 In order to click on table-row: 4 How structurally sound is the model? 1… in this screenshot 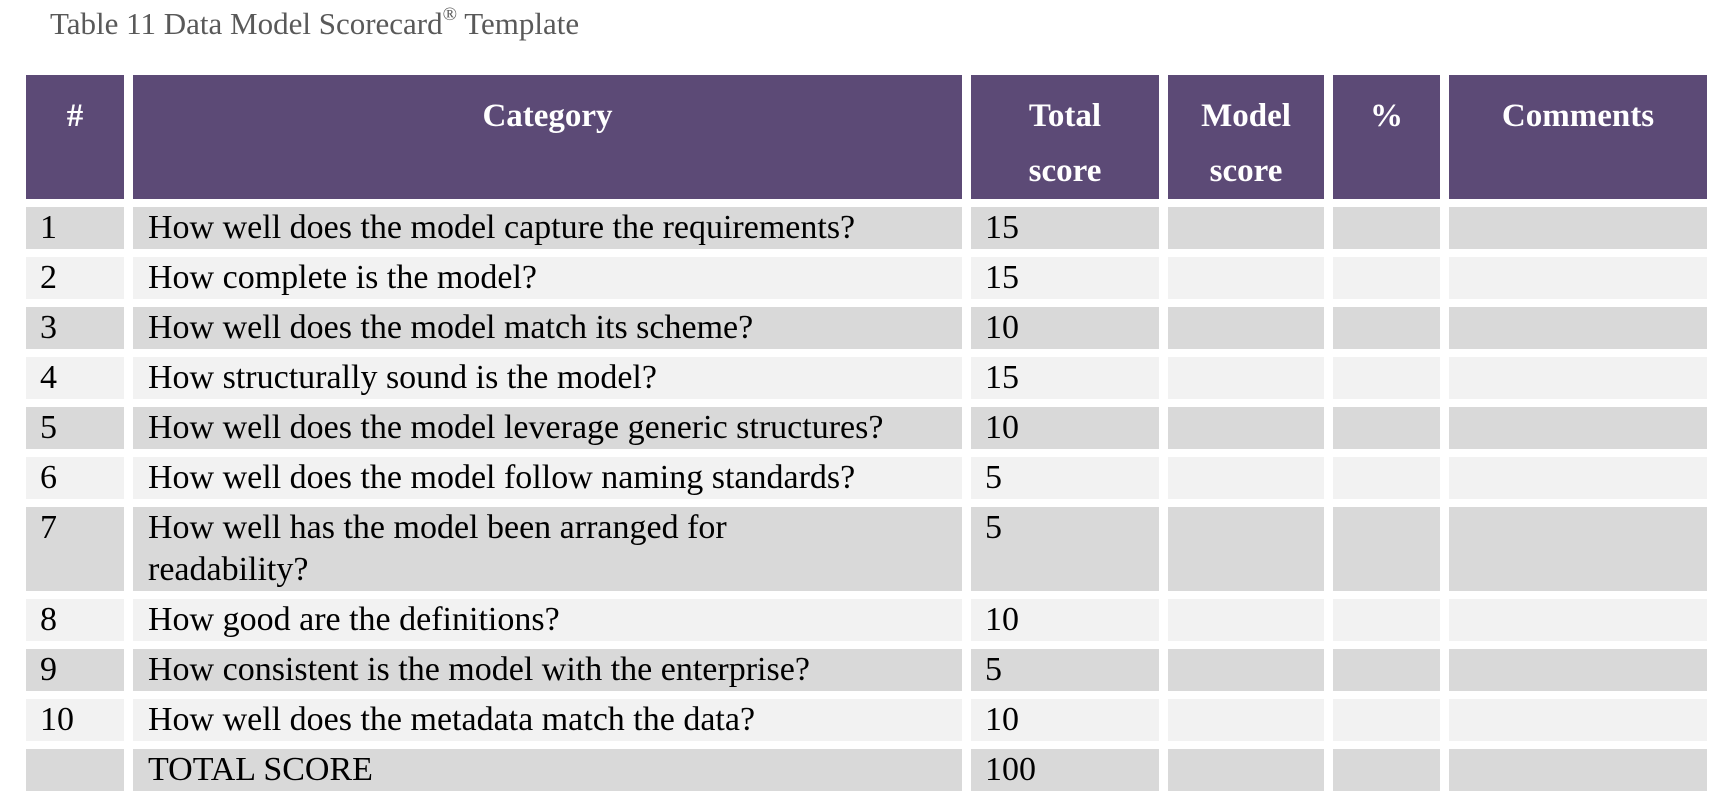, I will do `click(866, 378)`.